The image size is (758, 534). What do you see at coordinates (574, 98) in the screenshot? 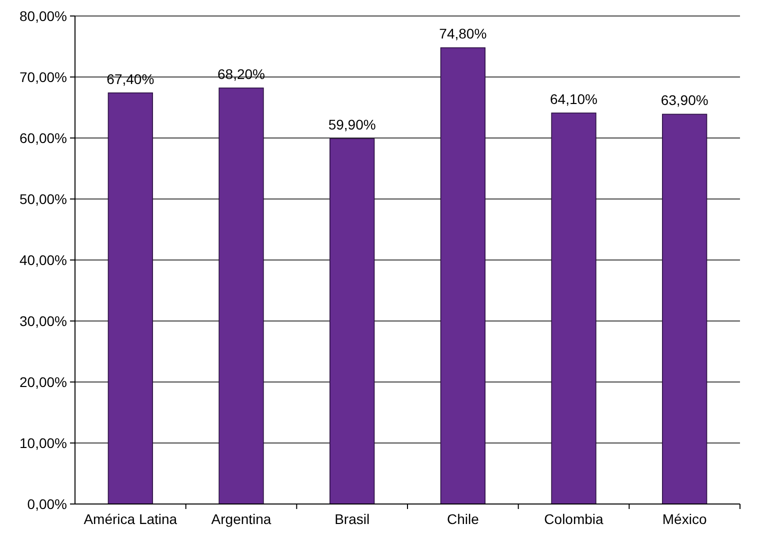
I see `data-label: 64,10%` at bounding box center [574, 98].